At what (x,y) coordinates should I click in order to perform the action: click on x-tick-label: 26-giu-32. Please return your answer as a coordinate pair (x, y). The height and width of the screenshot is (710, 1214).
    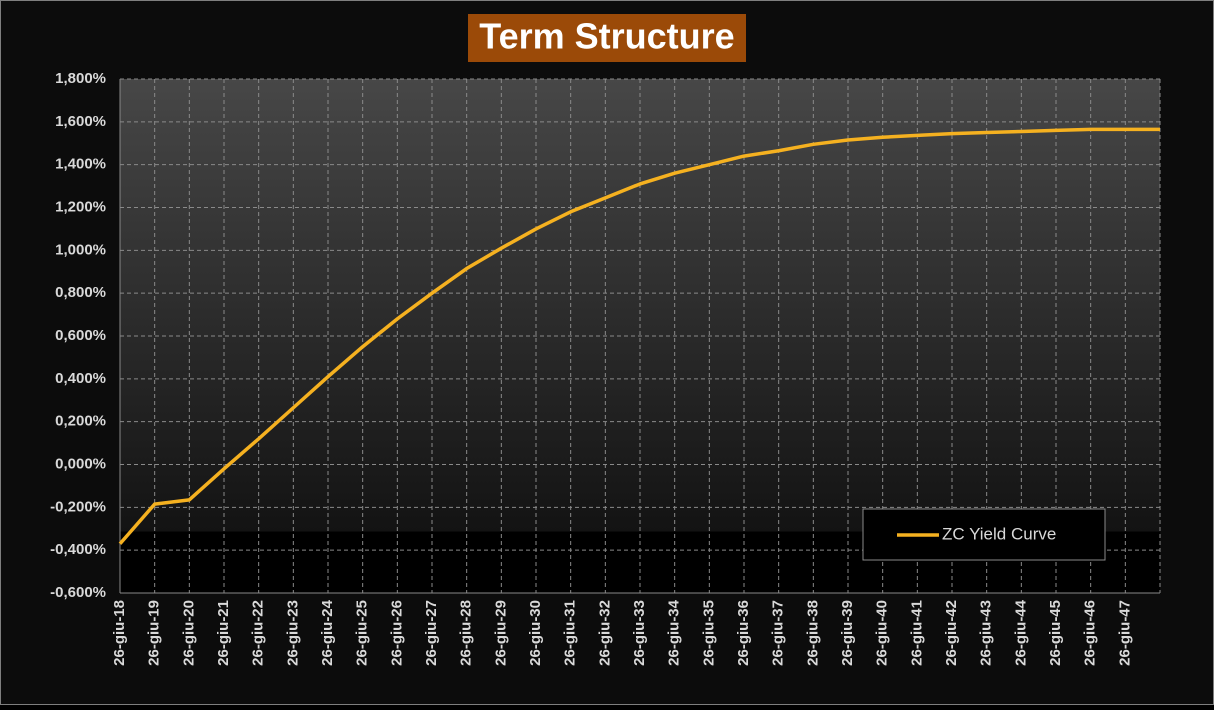
    Looking at the image, I should click on (604, 633).